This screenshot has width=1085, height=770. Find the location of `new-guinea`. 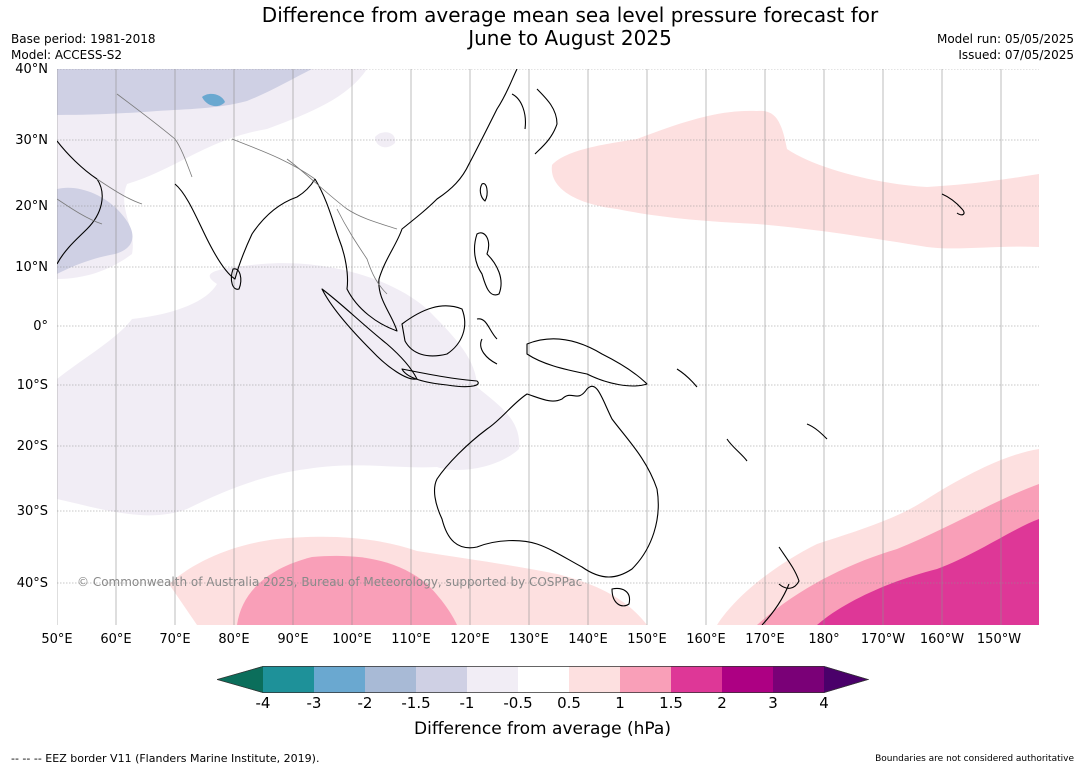

new-guinea is located at coordinates (587, 362).